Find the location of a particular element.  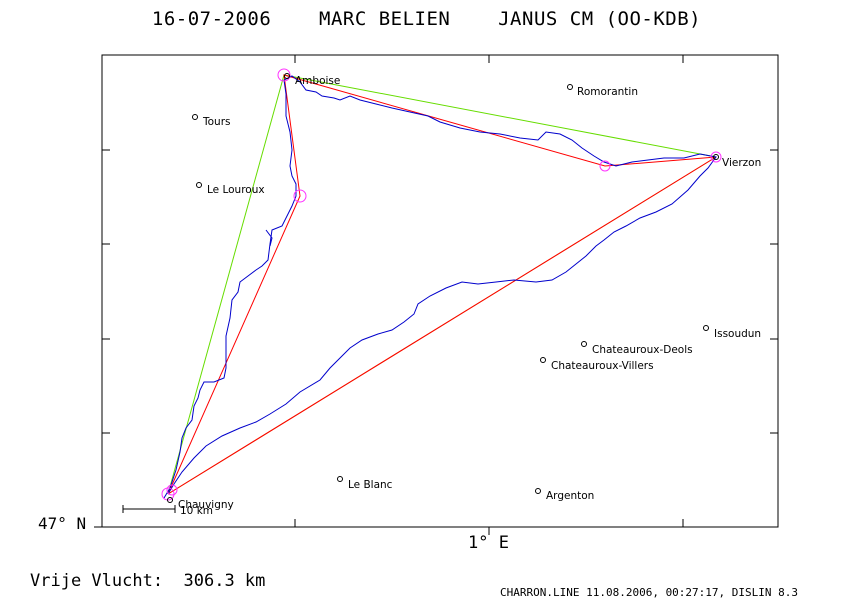

city-marker-romorantin is located at coordinates (570, 87).